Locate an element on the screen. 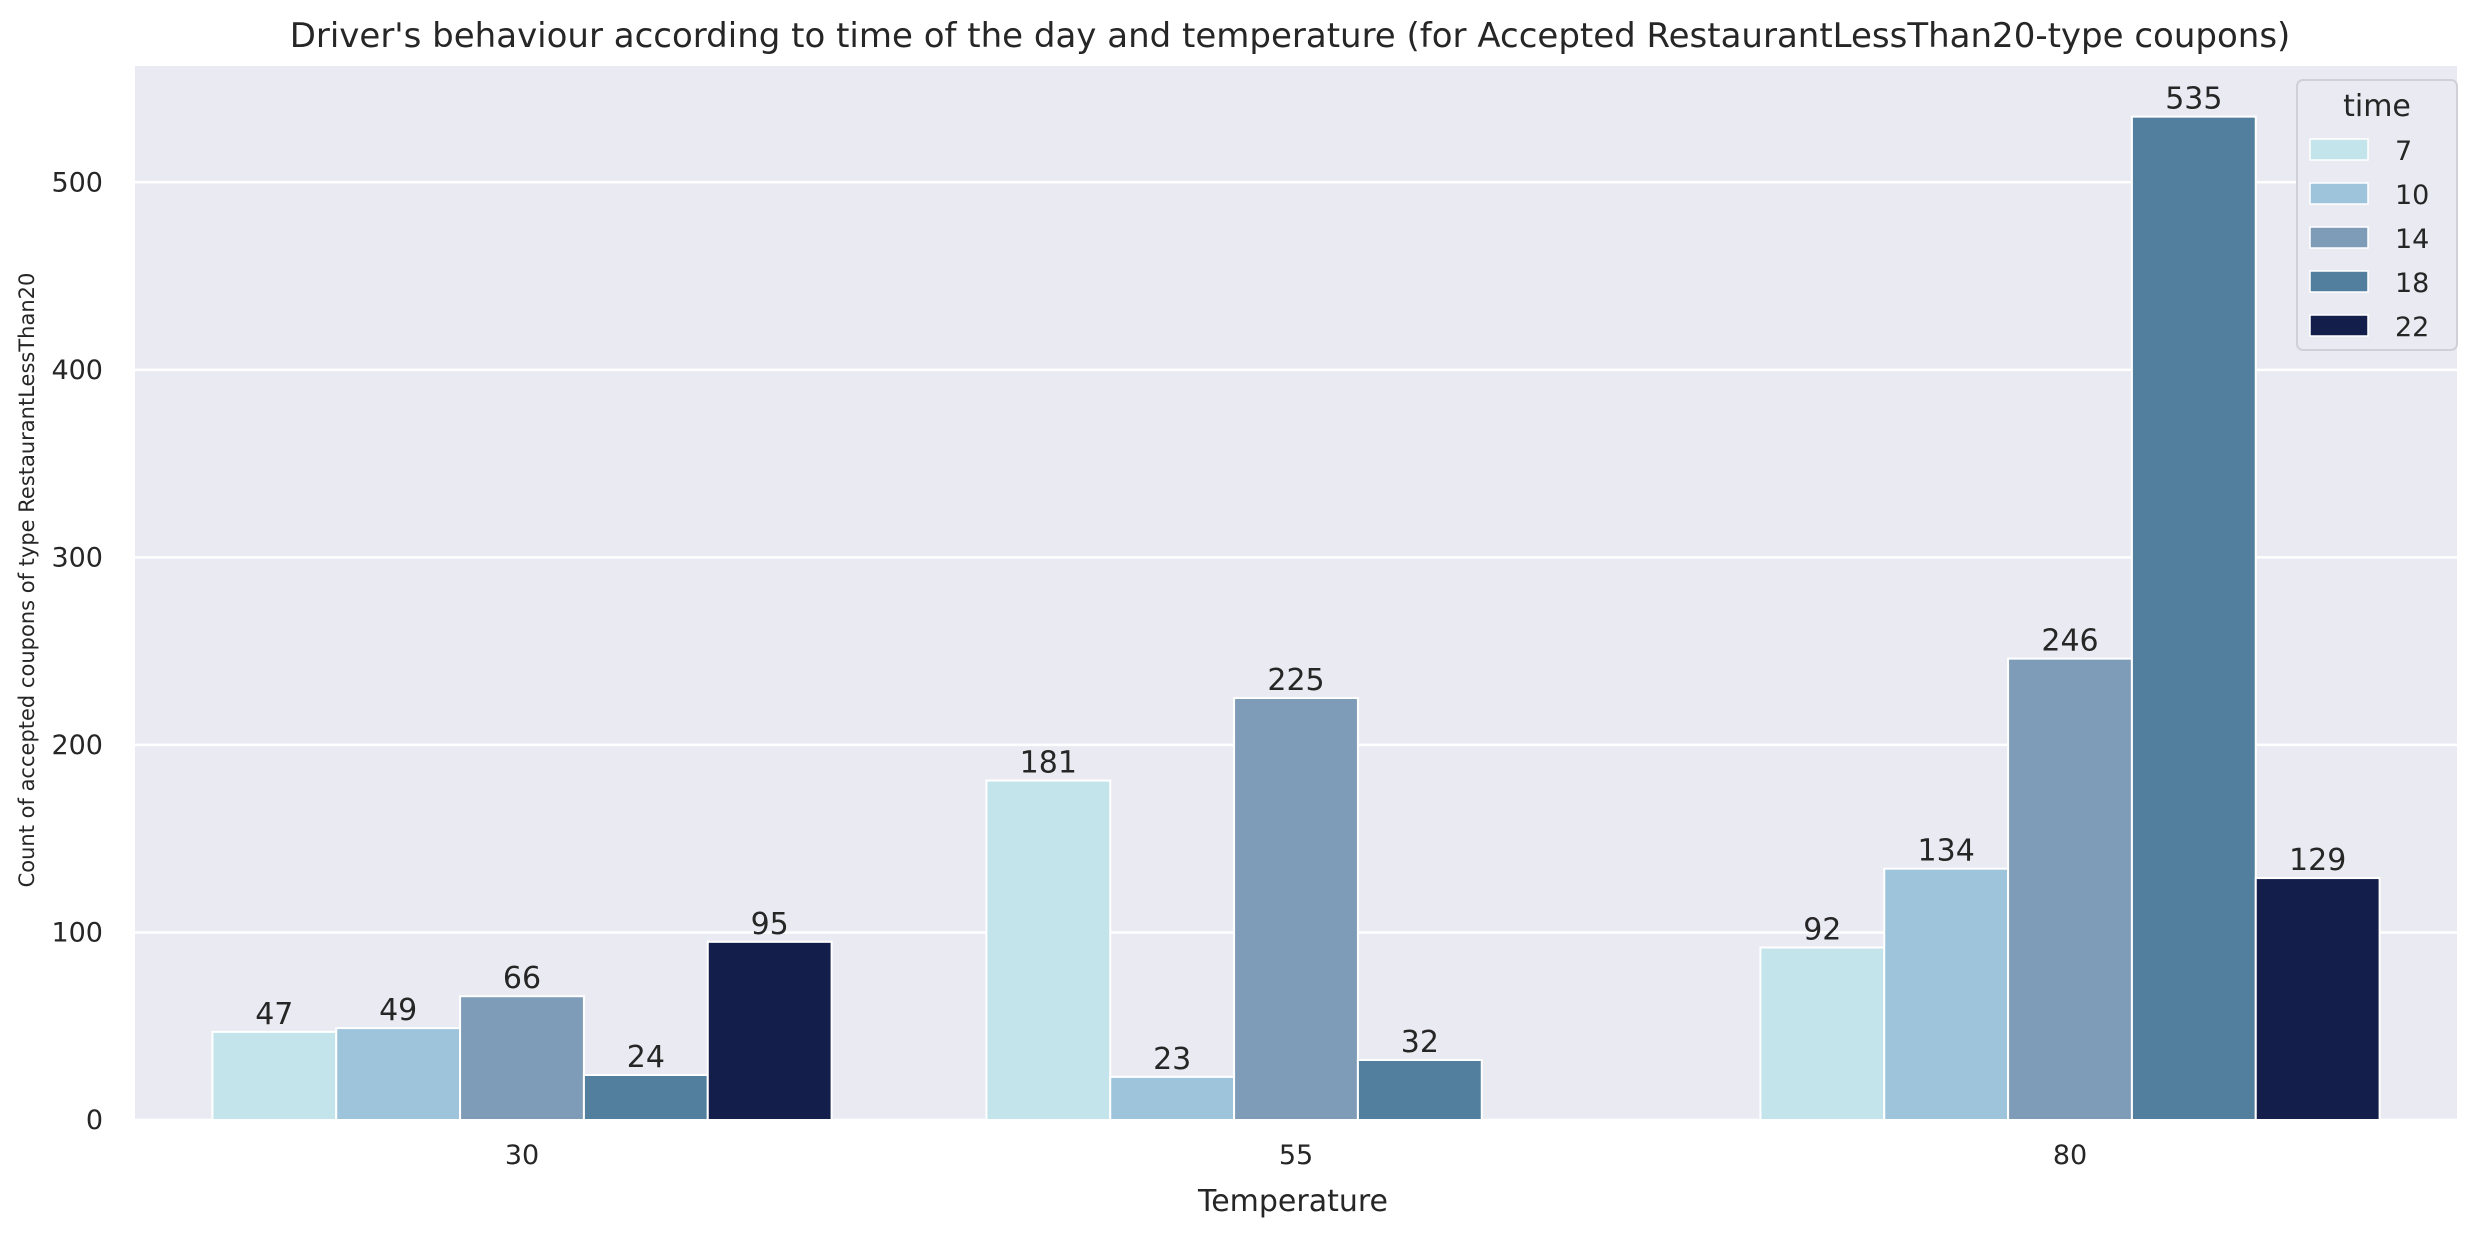 The image size is (2476, 1238). legend-items: 7 10 14 18 22 is located at coordinates (2369, 239).